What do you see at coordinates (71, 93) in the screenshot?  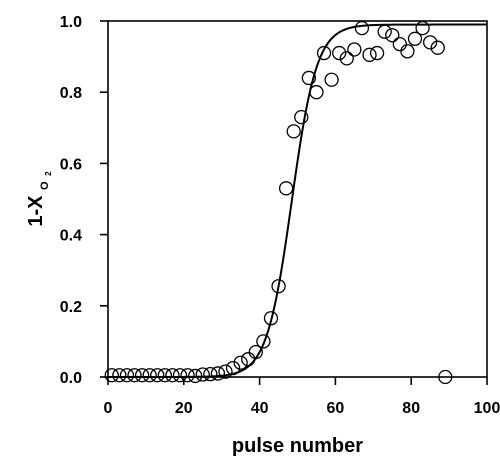 I see `y-tick-label: 0.8` at bounding box center [71, 93].